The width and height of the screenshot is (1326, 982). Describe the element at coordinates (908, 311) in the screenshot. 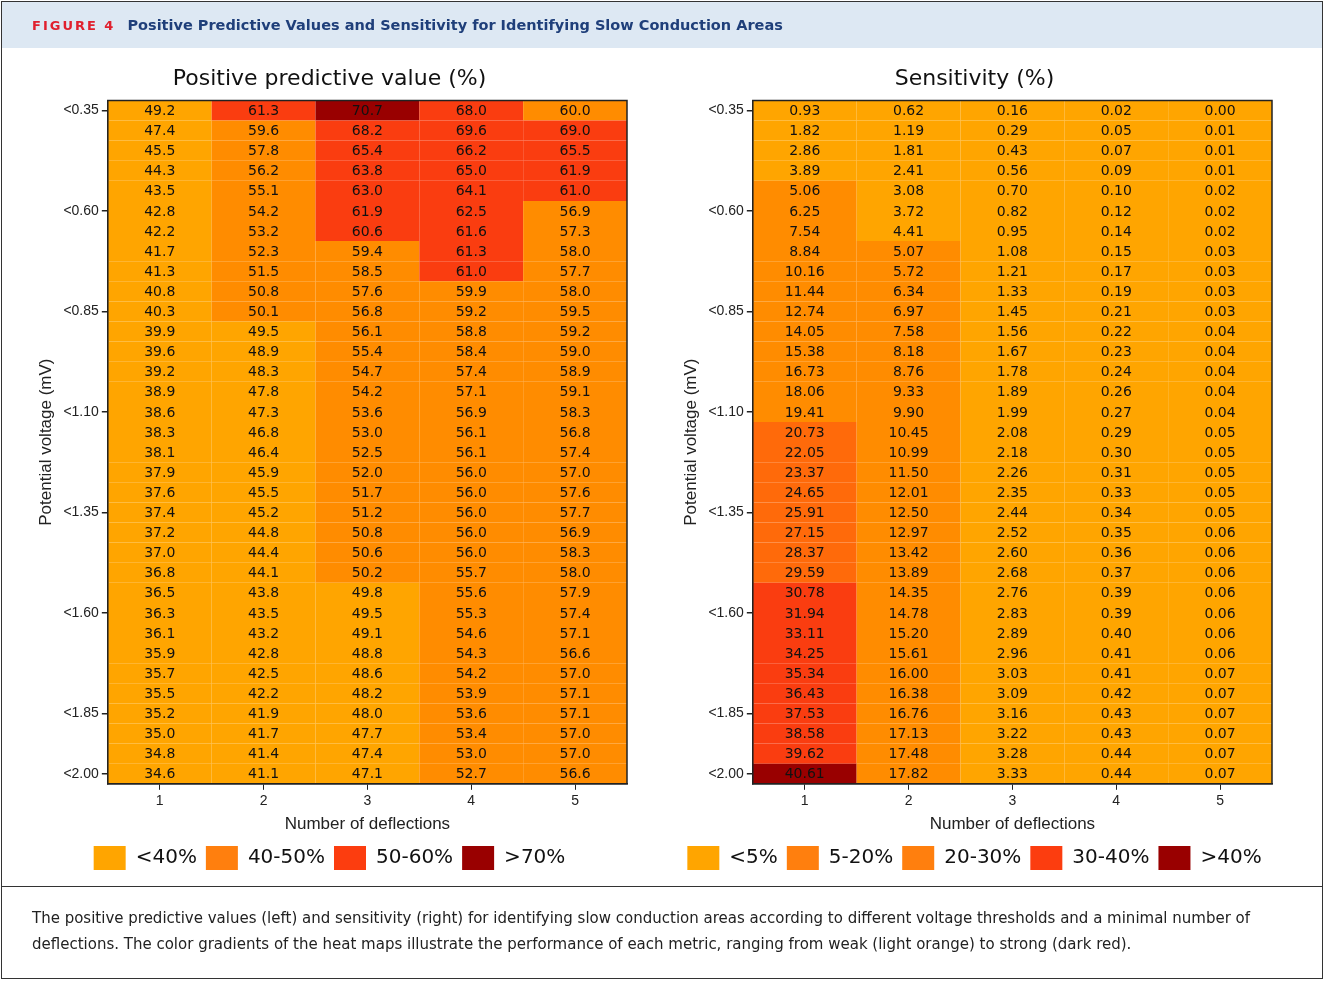

I see `data-label: 6.97` at that location.